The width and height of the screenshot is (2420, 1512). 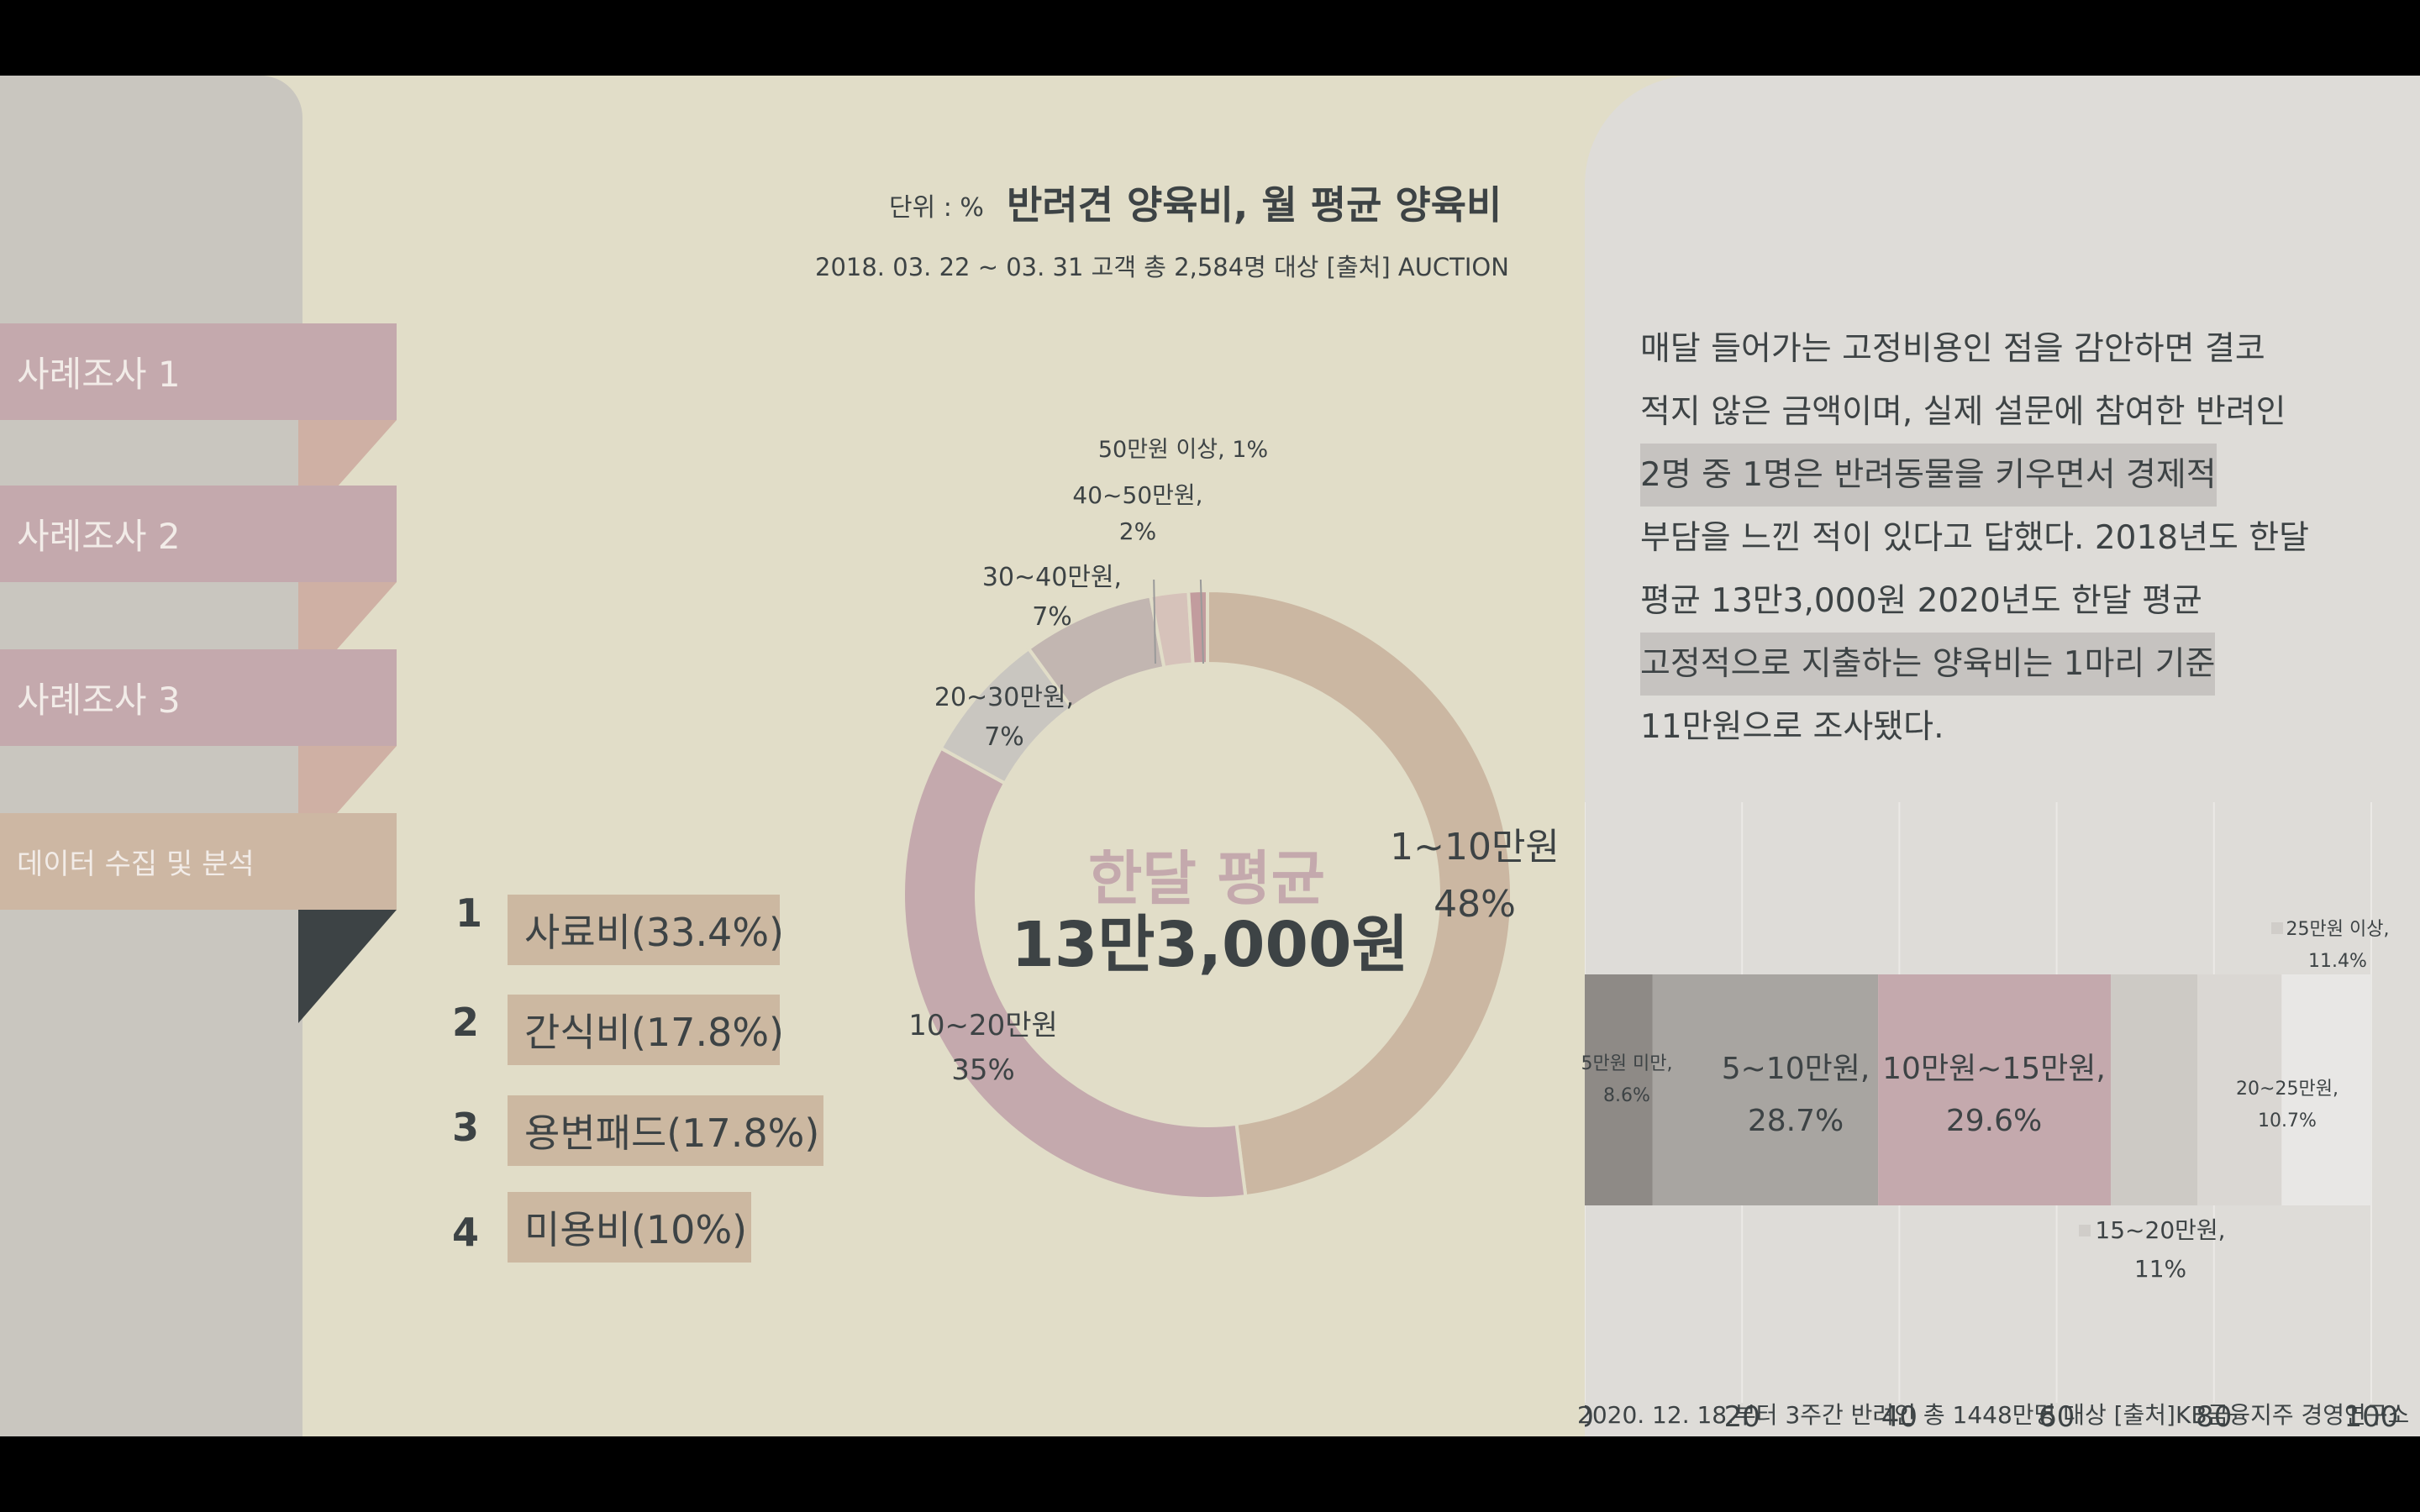 I want to click on donut-slice-label: 40~50만원, 2%, so click(x=1138, y=513).